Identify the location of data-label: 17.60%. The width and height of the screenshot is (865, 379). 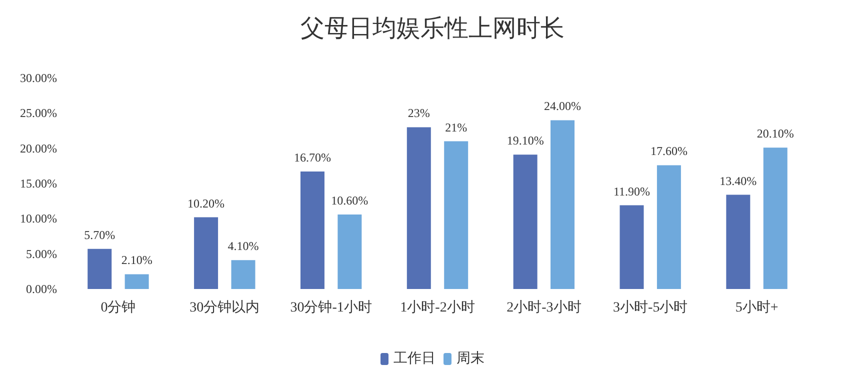
(669, 151).